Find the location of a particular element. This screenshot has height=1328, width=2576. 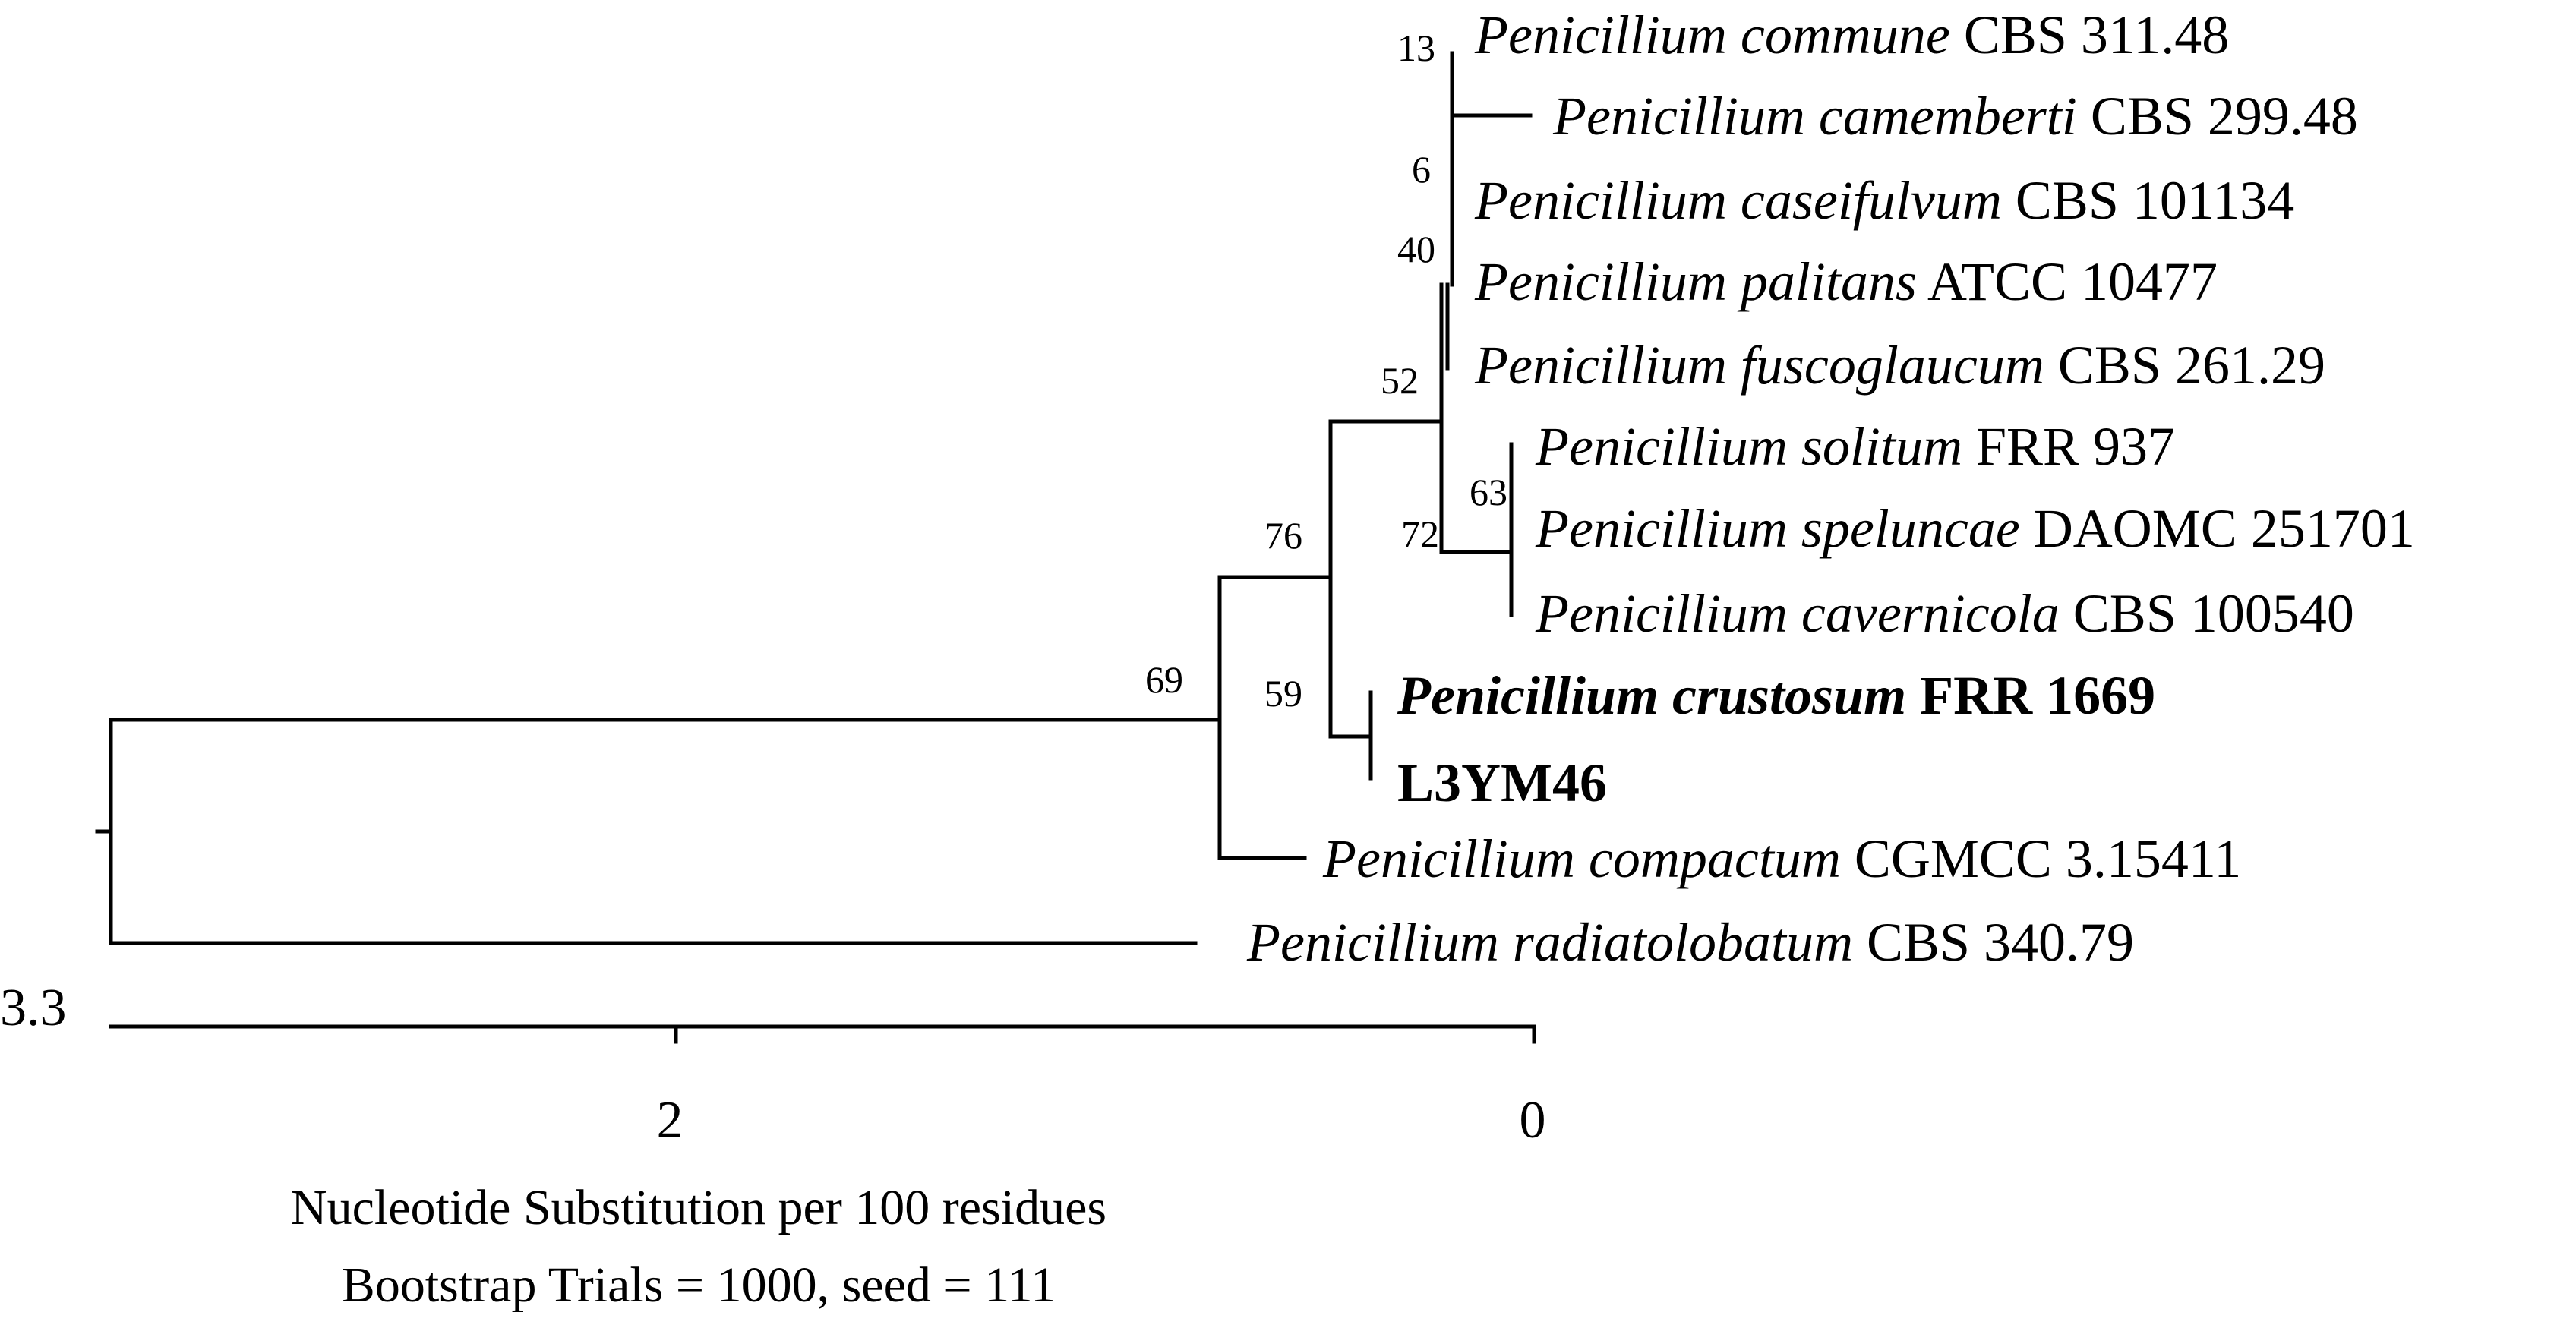

bootstrap-values: 13 6 40 52 63 72 76 59 69 is located at coordinates (1326, 370).